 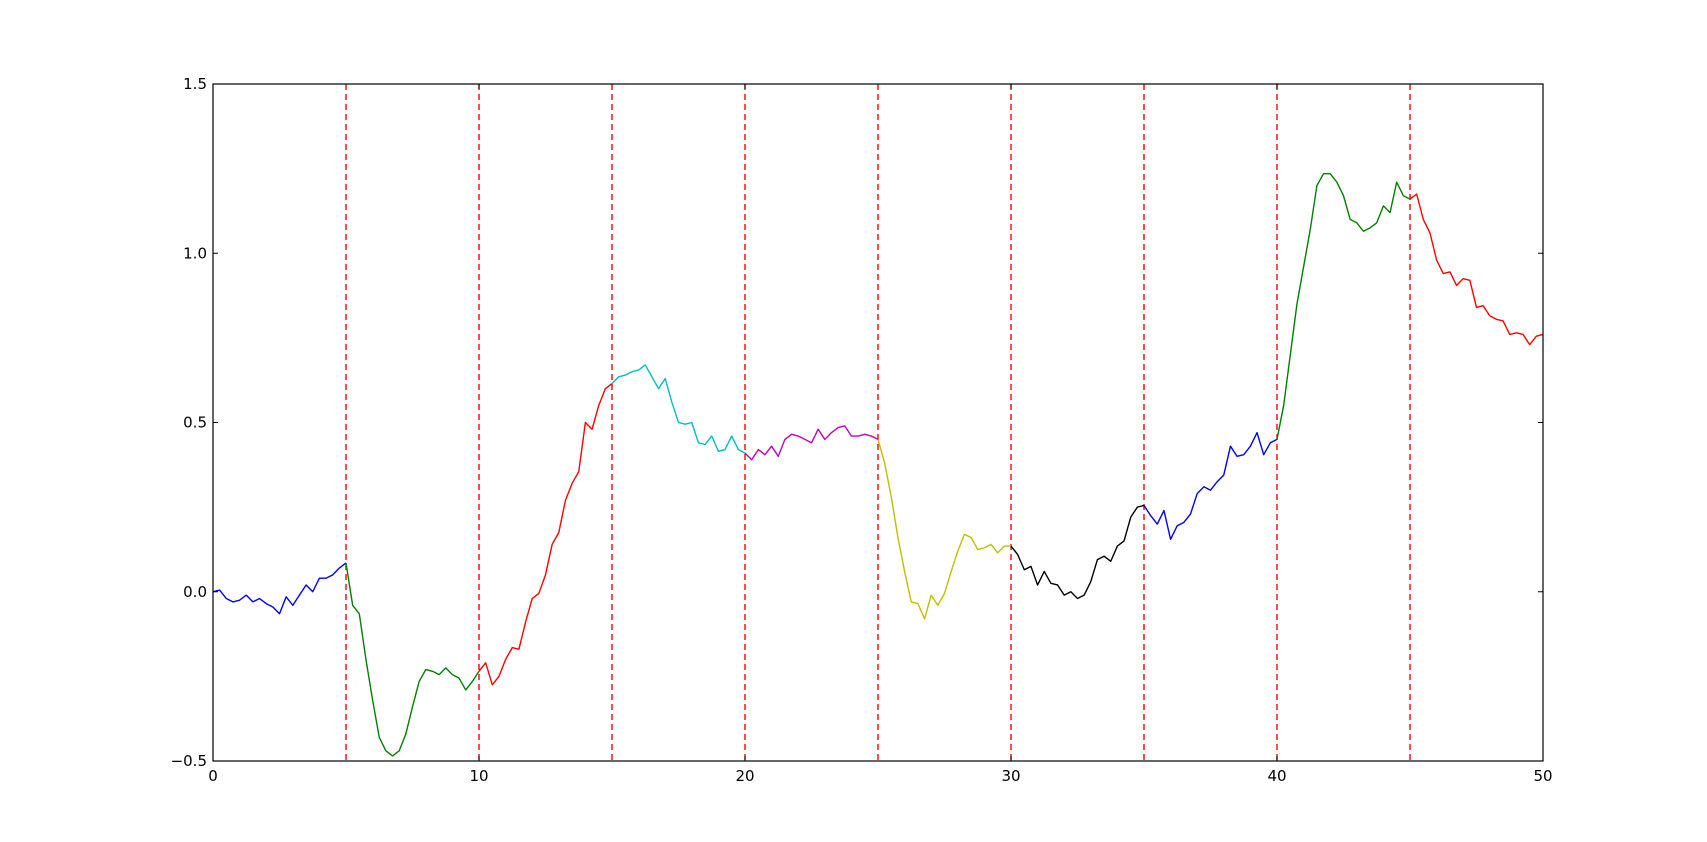 I want to click on x-tick-label-0: 0, so click(x=213, y=776).